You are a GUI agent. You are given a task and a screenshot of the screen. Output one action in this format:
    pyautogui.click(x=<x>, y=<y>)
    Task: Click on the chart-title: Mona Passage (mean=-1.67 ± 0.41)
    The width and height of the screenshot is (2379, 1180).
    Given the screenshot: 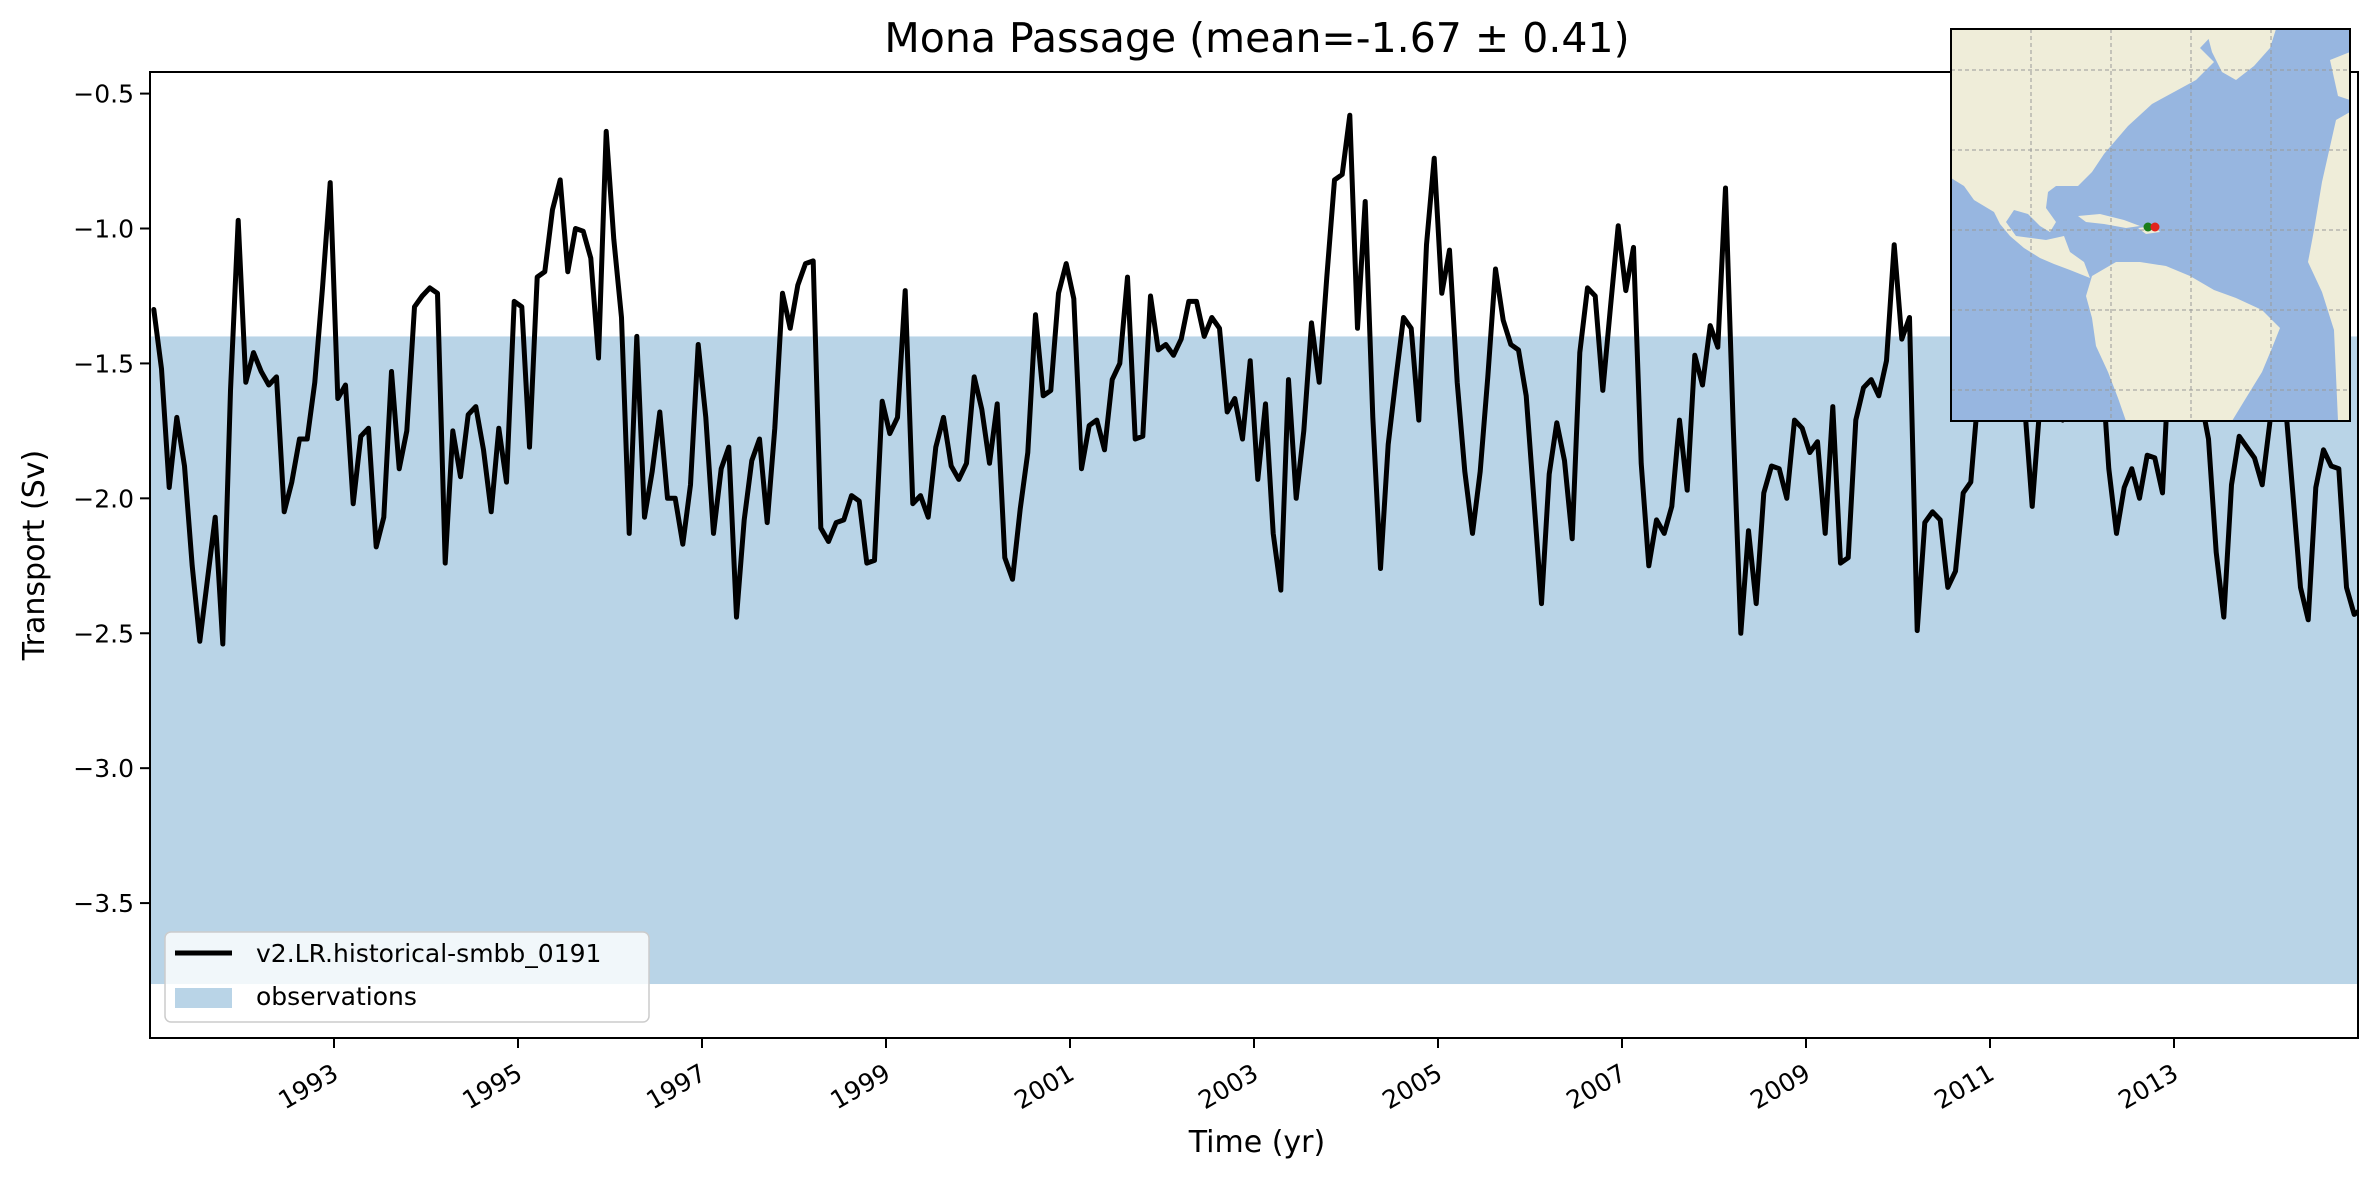 What is the action you would take?
    pyautogui.click(x=1256, y=38)
    